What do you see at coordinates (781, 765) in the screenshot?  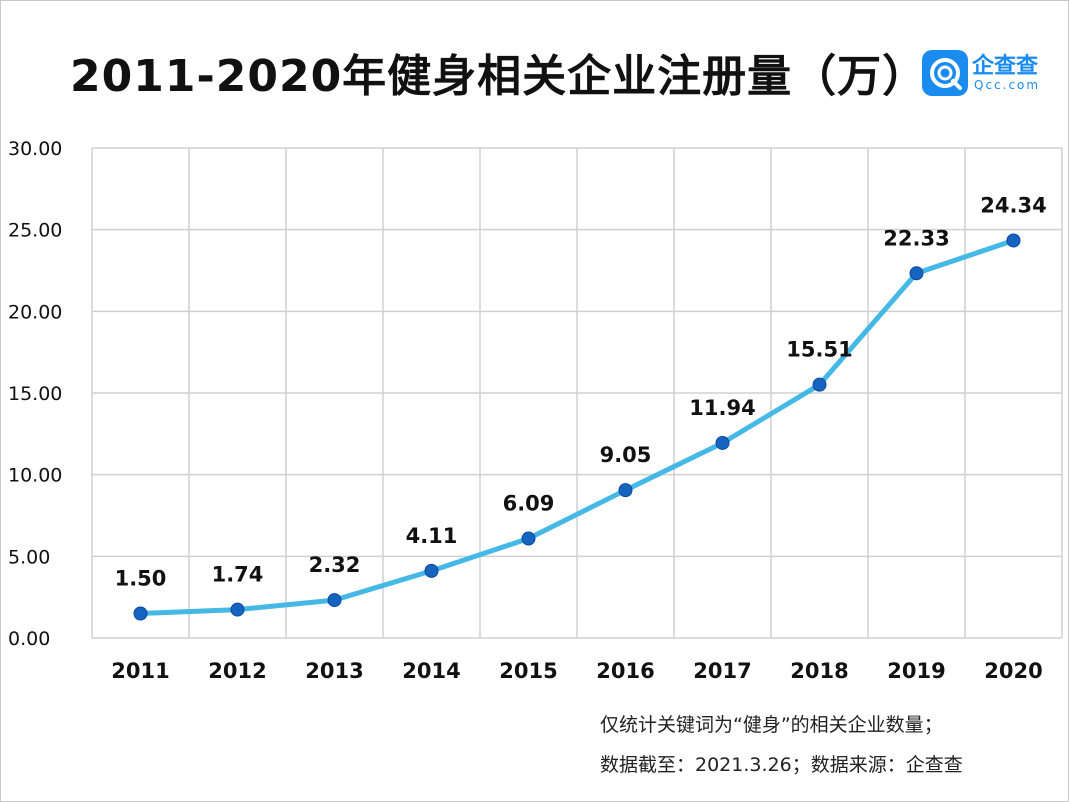 I see `footnote-source: 数据截至：2021.3.26；数据来源：企查查` at bounding box center [781, 765].